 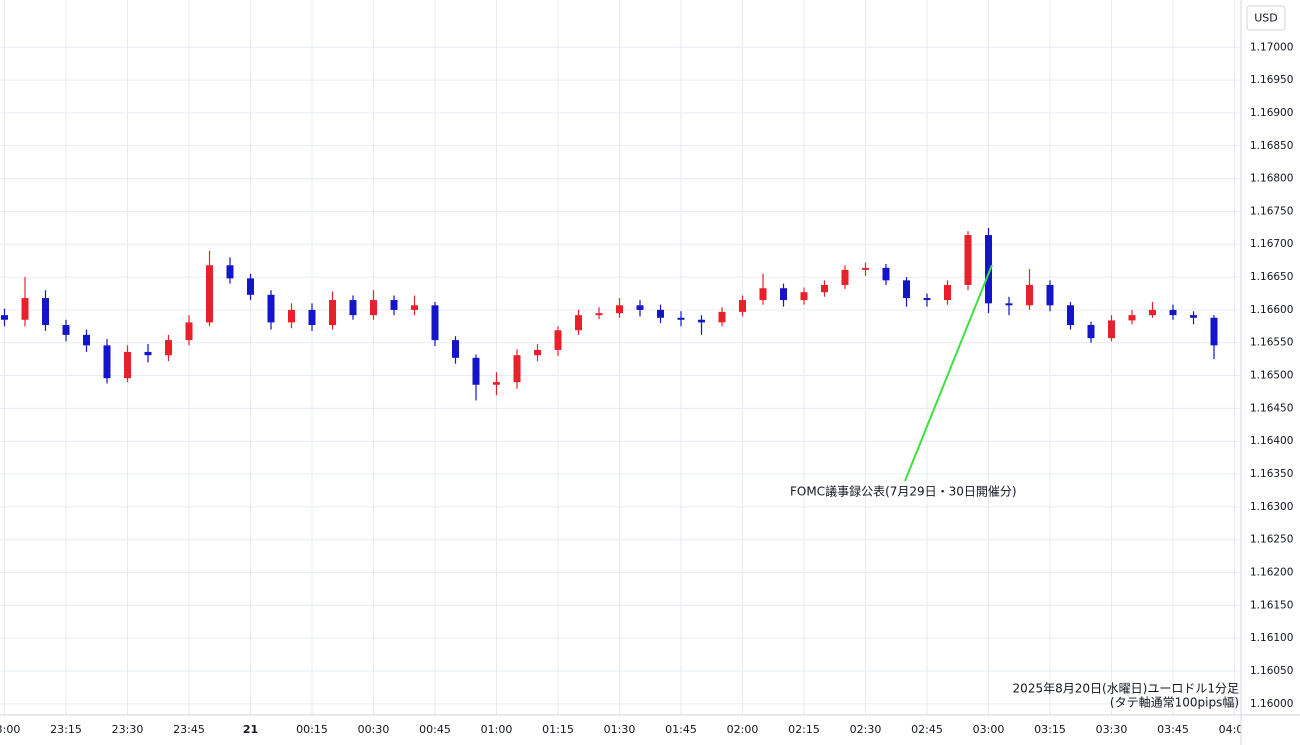 I want to click on y-tick-label: 1.16300, so click(x=1271, y=507).